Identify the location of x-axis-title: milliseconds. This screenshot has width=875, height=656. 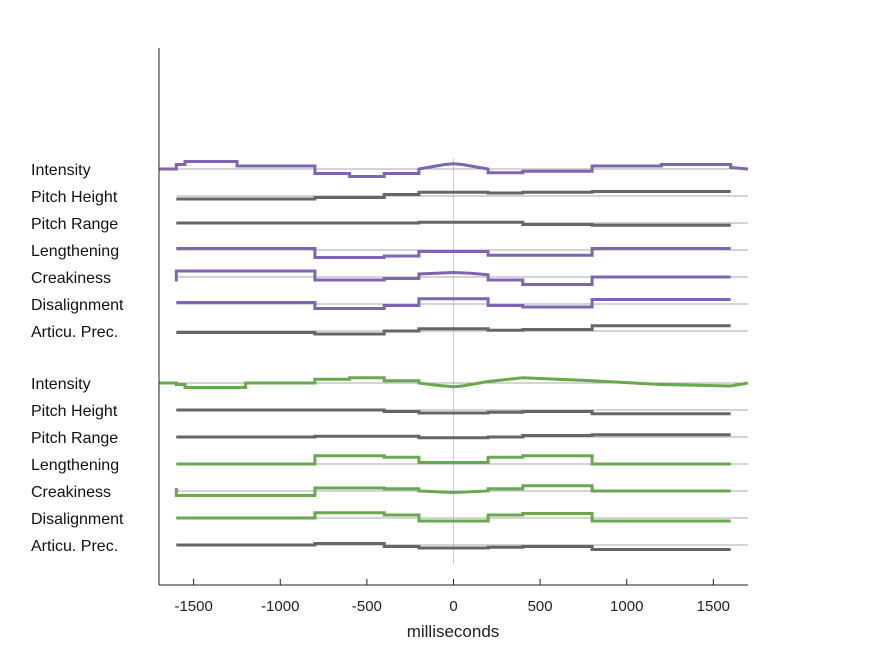
(453, 631).